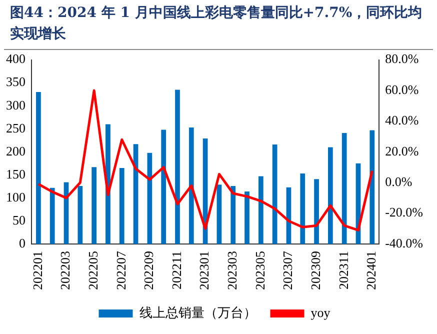 Image resolution: width=437 pixels, height=334 pixels. Describe the element at coordinates (22, 242) in the screenshot. I see `y-tick-label: 0` at that location.